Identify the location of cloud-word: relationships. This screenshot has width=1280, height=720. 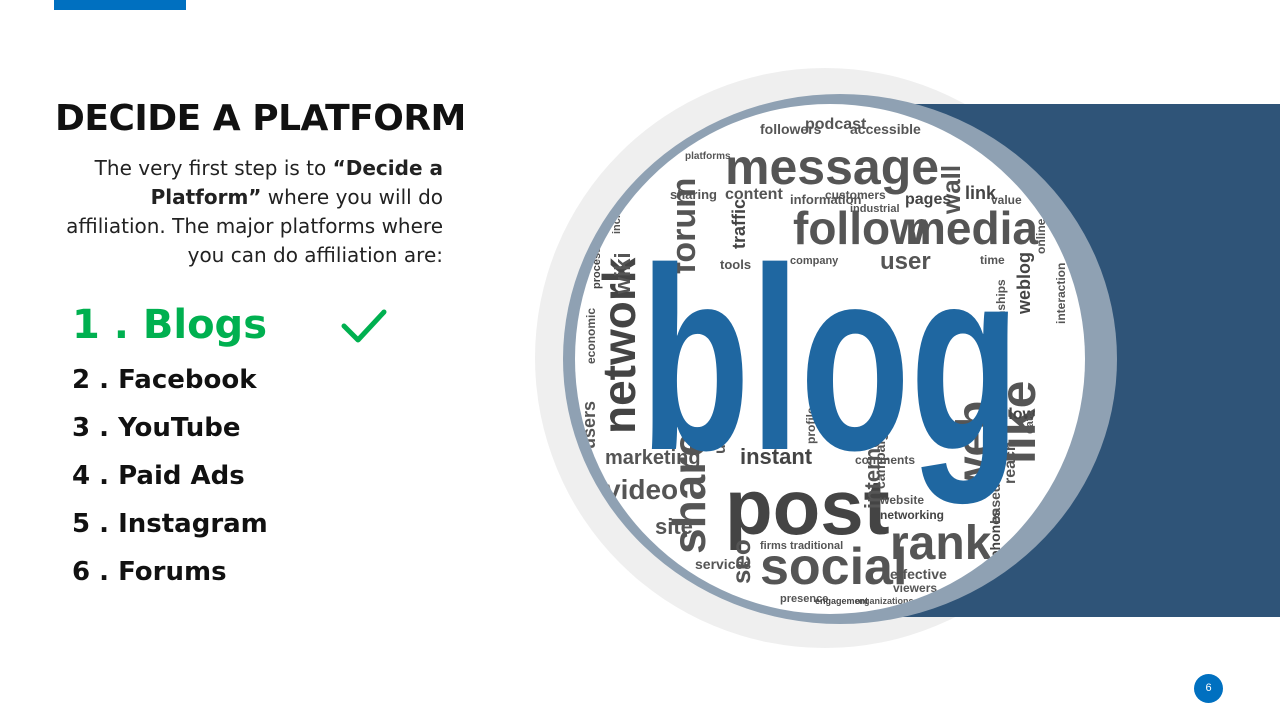
(1001, 316).